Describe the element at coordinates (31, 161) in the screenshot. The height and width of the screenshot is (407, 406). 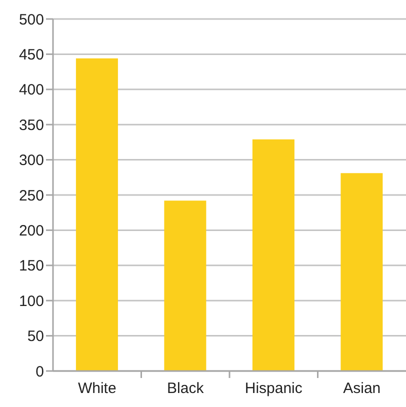
I see `y-tick-label: 300` at that location.